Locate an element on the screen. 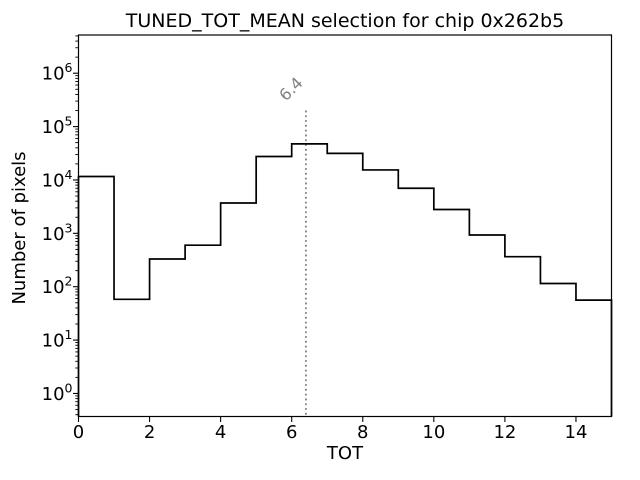  x-tick-label: 8 is located at coordinates (362, 432).